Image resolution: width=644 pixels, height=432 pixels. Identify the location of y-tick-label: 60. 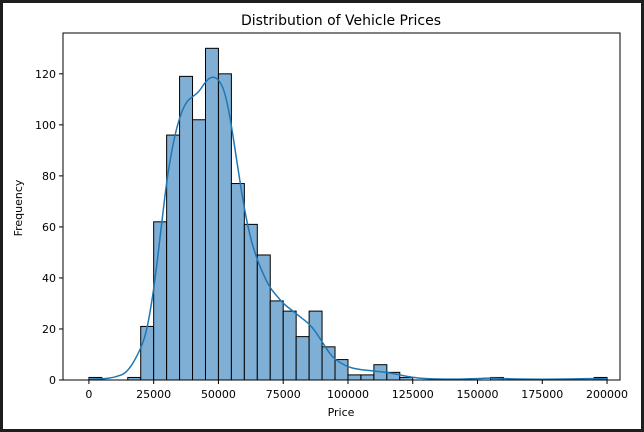
(49, 227).